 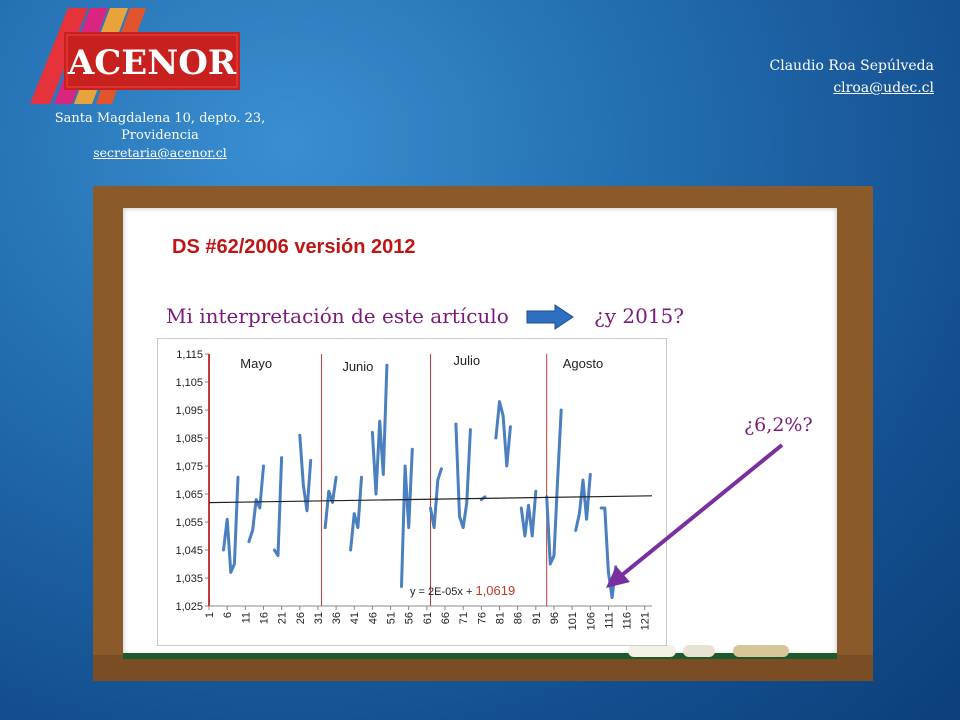 What do you see at coordinates (410, 618) in the screenshot?
I see `x-tick-label: 56` at bounding box center [410, 618].